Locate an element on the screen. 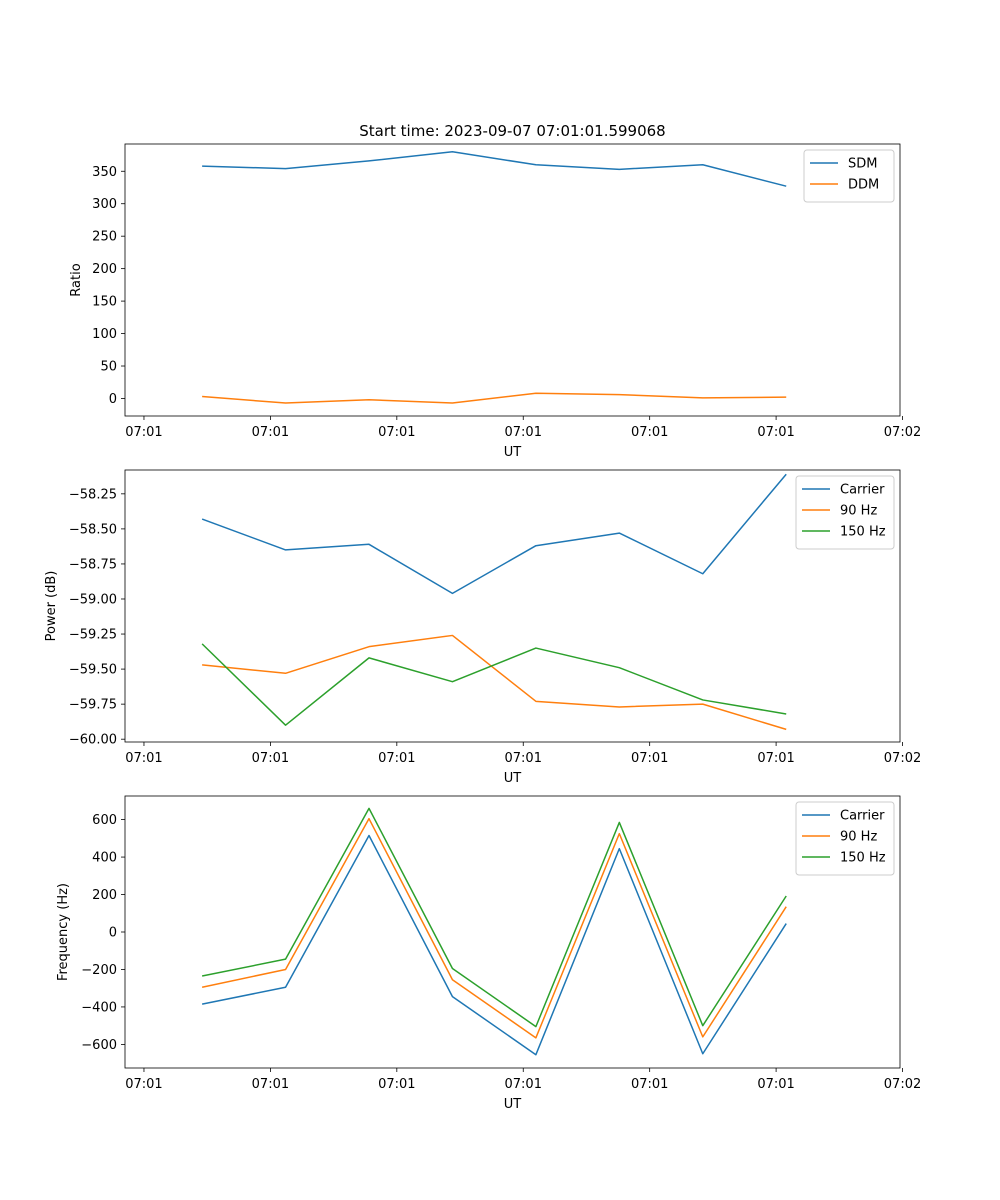 Image resolution: width=1000 pixels, height=1200 pixels. figure-title: Start time: 2023-09-07 07:01:01.599068 is located at coordinates (512, 131).